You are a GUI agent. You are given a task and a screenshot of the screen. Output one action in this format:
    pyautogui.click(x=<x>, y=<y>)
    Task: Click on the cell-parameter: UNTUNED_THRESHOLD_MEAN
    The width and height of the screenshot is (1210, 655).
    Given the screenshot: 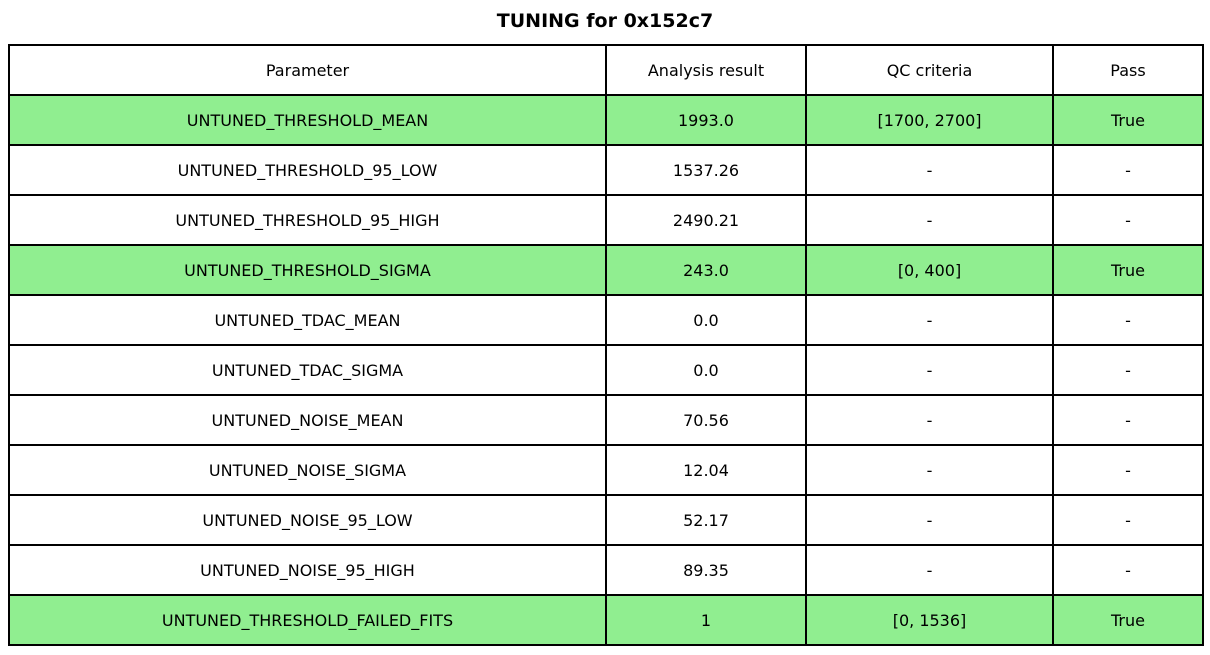 What is the action you would take?
    pyautogui.click(x=307, y=120)
    